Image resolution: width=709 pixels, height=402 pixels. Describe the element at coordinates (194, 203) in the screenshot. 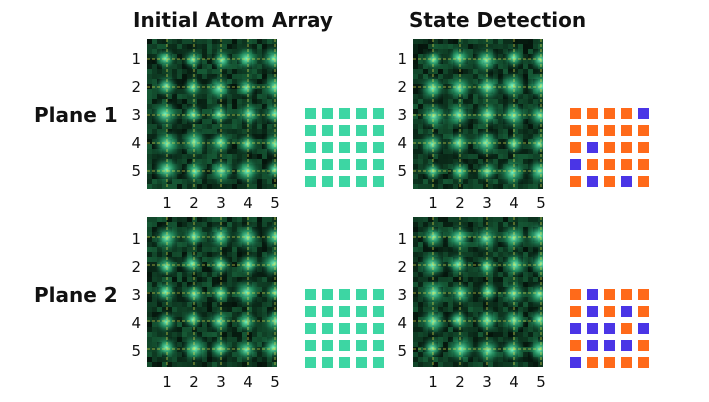

I see `xtick: 2` at that location.